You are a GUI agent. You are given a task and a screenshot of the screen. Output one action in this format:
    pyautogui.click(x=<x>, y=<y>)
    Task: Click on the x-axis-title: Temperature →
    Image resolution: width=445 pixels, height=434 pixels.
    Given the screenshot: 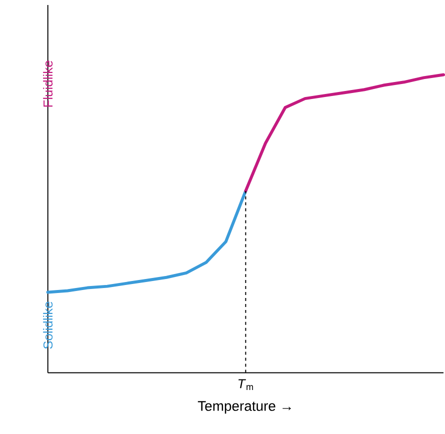 What is the action you would take?
    pyautogui.click(x=244, y=407)
    